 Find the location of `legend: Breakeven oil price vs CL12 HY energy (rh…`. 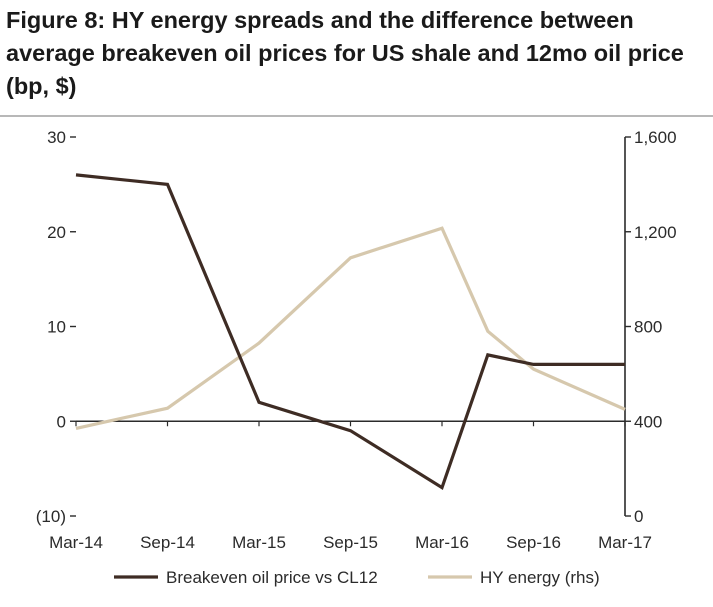

legend: Breakeven oil price vs CL12 HY energy (rh… is located at coordinates (357, 577).